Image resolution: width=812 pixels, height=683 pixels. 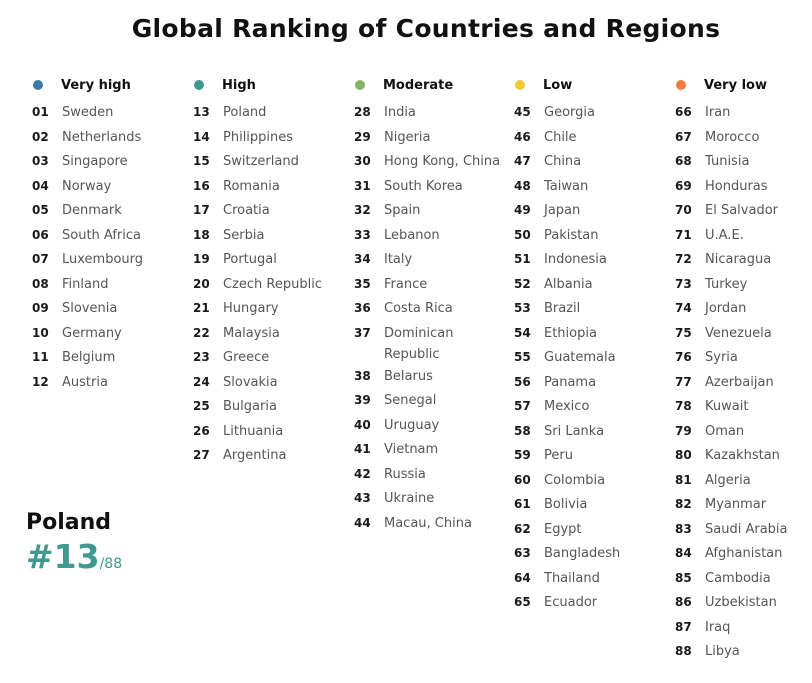 I want to click on list-item: 50 Pakistan, so click(x=594, y=237).